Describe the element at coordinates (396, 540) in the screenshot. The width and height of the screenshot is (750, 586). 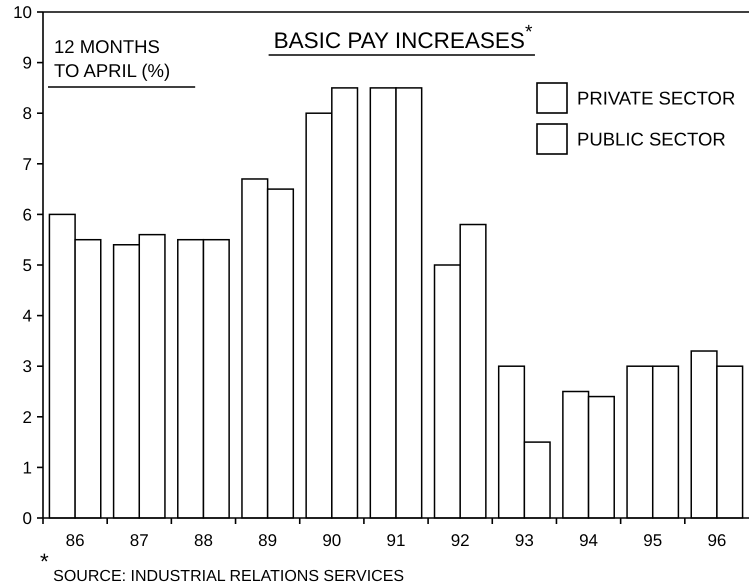
I see `x-tick-label: 91` at that location.